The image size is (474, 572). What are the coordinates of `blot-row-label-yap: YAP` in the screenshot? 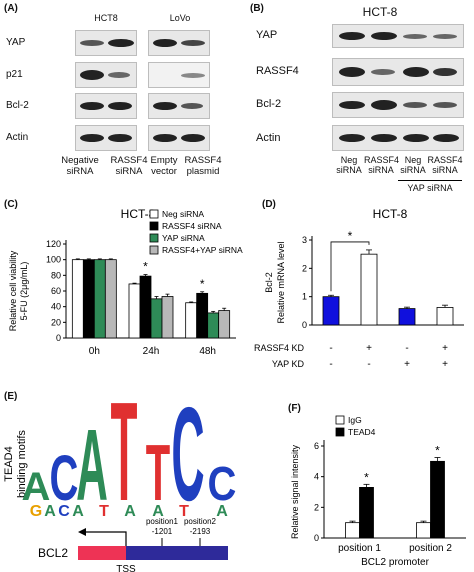 It's located at (16, 42).